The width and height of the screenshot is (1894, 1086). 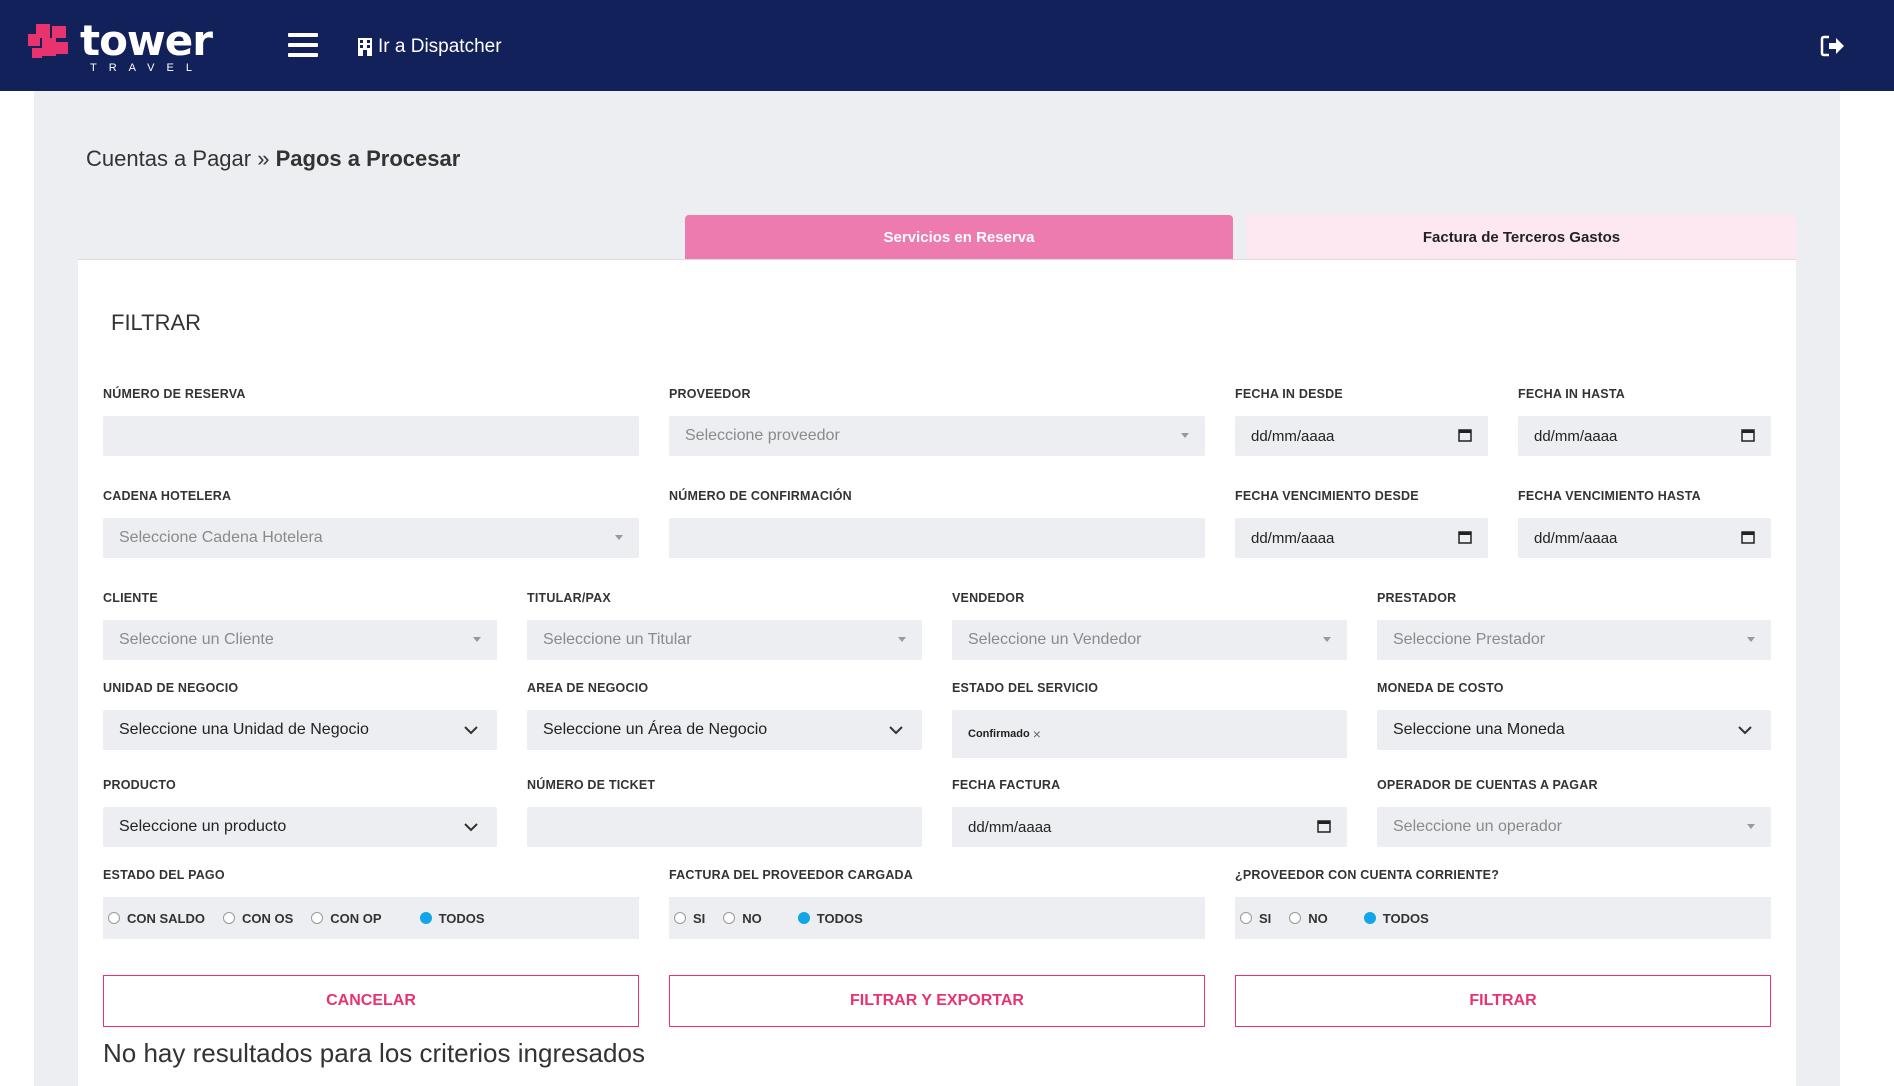 What do you see at coordinates (1521, 237) in the screenshot?
I see `tab-factura-terceros-gastos: Factura de Terceros Gastos` at bounding box center [1521, 237].